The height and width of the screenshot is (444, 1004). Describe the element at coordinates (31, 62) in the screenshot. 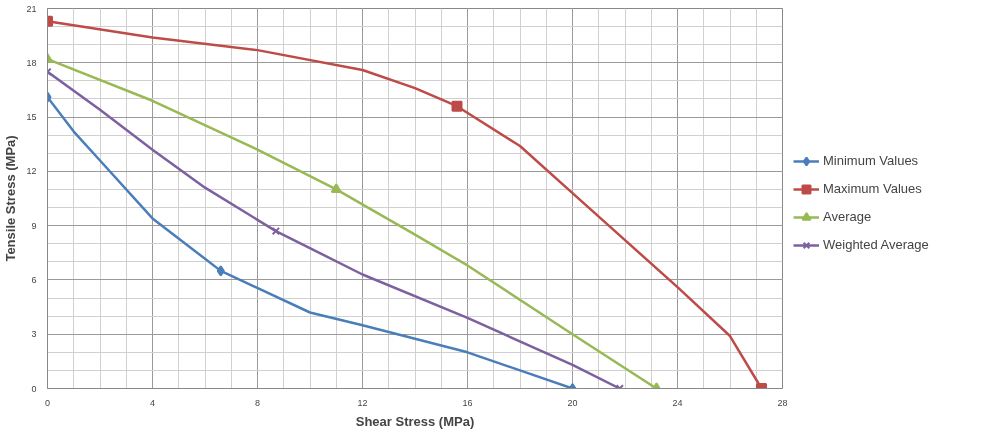

I see `y-tick-label: 18` at that location.